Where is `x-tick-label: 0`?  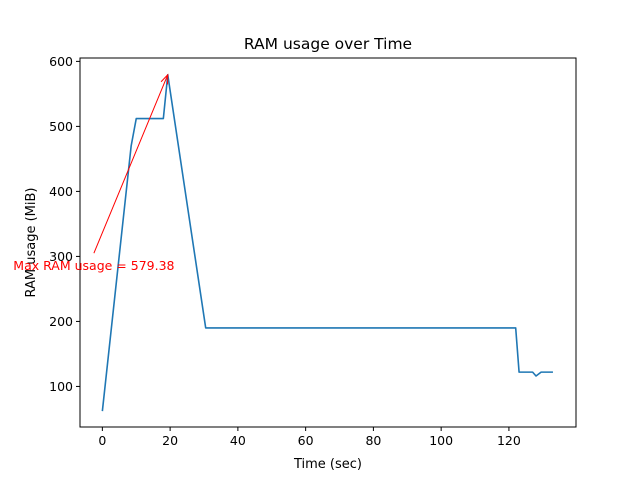 x-tick-label: 0 is located at coordinates (102, 440).